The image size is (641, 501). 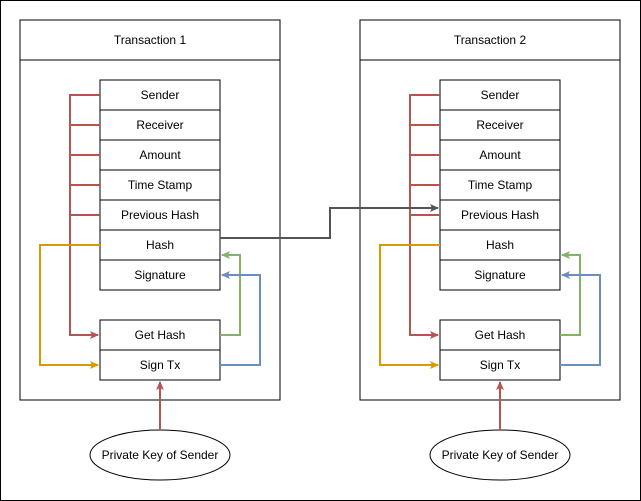 I want to click on field-hash-cell, so click(x=160, y=245).